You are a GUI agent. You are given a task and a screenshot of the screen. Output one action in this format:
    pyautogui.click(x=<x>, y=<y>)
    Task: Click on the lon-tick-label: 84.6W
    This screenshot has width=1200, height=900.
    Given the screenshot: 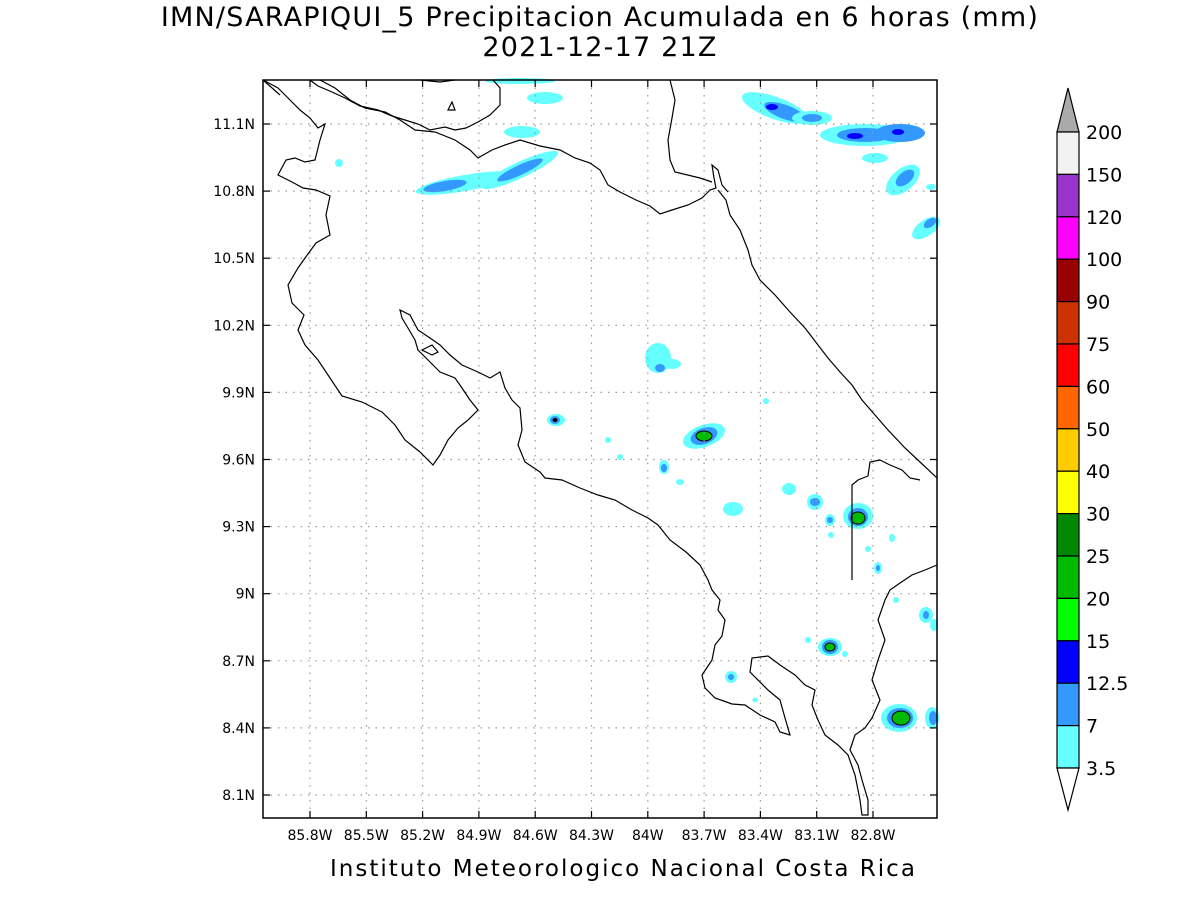 What is the action you would take?
    pyautogui.click(x=535, y=836)
    